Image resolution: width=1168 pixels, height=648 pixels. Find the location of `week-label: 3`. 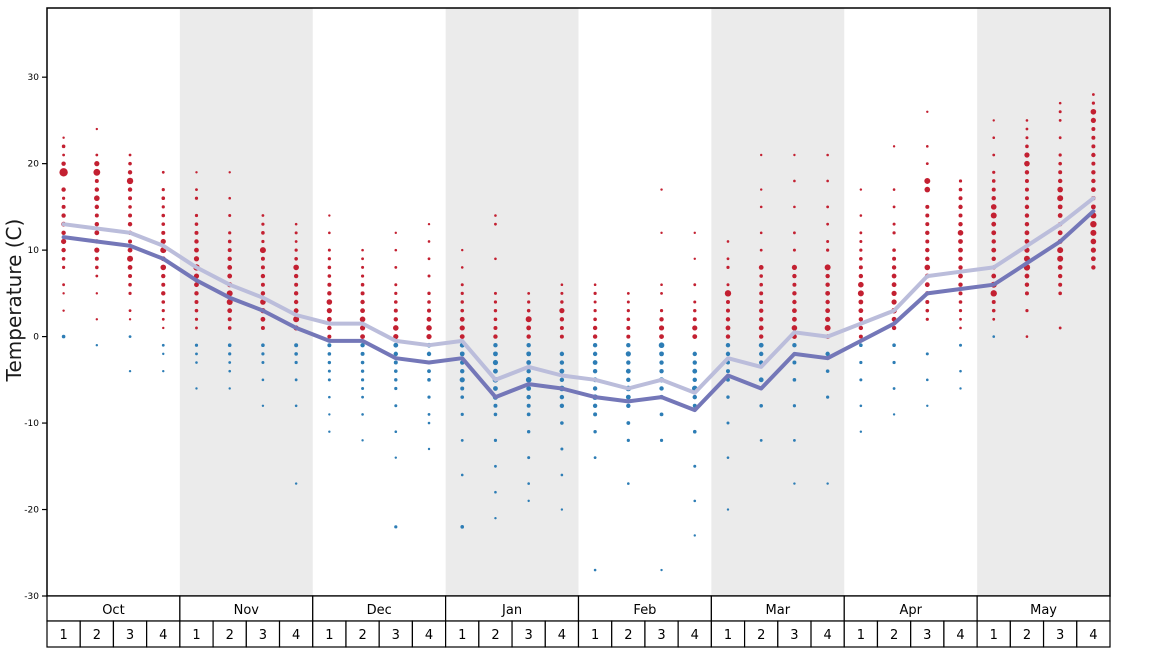

week-label: 3 is located at coordinates (927, 635).